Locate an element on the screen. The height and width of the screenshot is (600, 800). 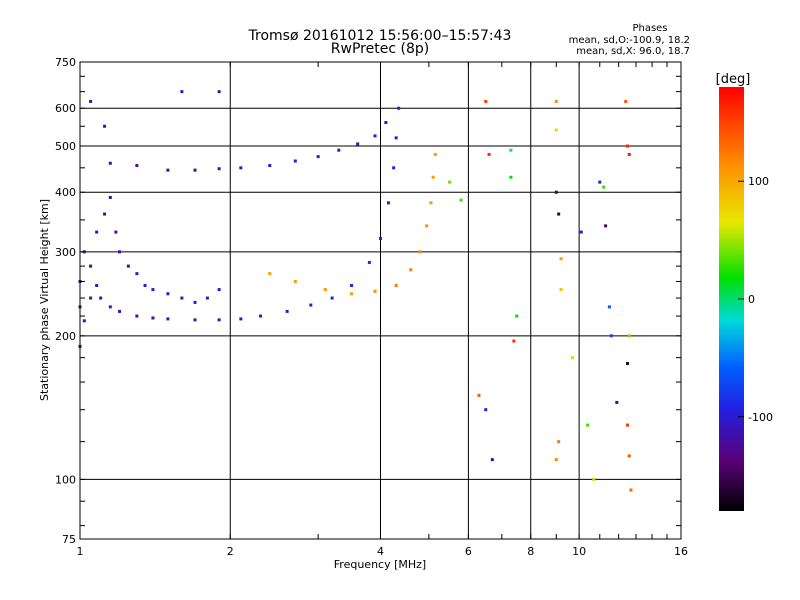
y-tick-label: 100 is located at coordinates (65, 479).